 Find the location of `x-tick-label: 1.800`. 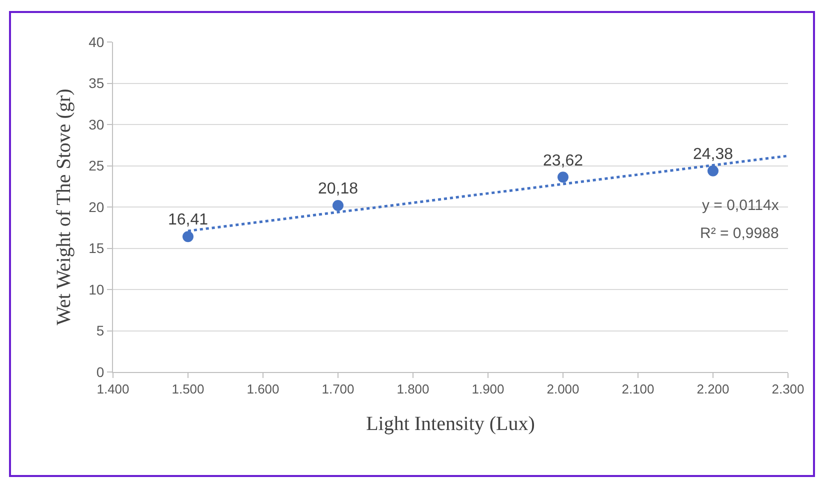

x-tick-label: 1.800 is located at coordinates (413, 389).